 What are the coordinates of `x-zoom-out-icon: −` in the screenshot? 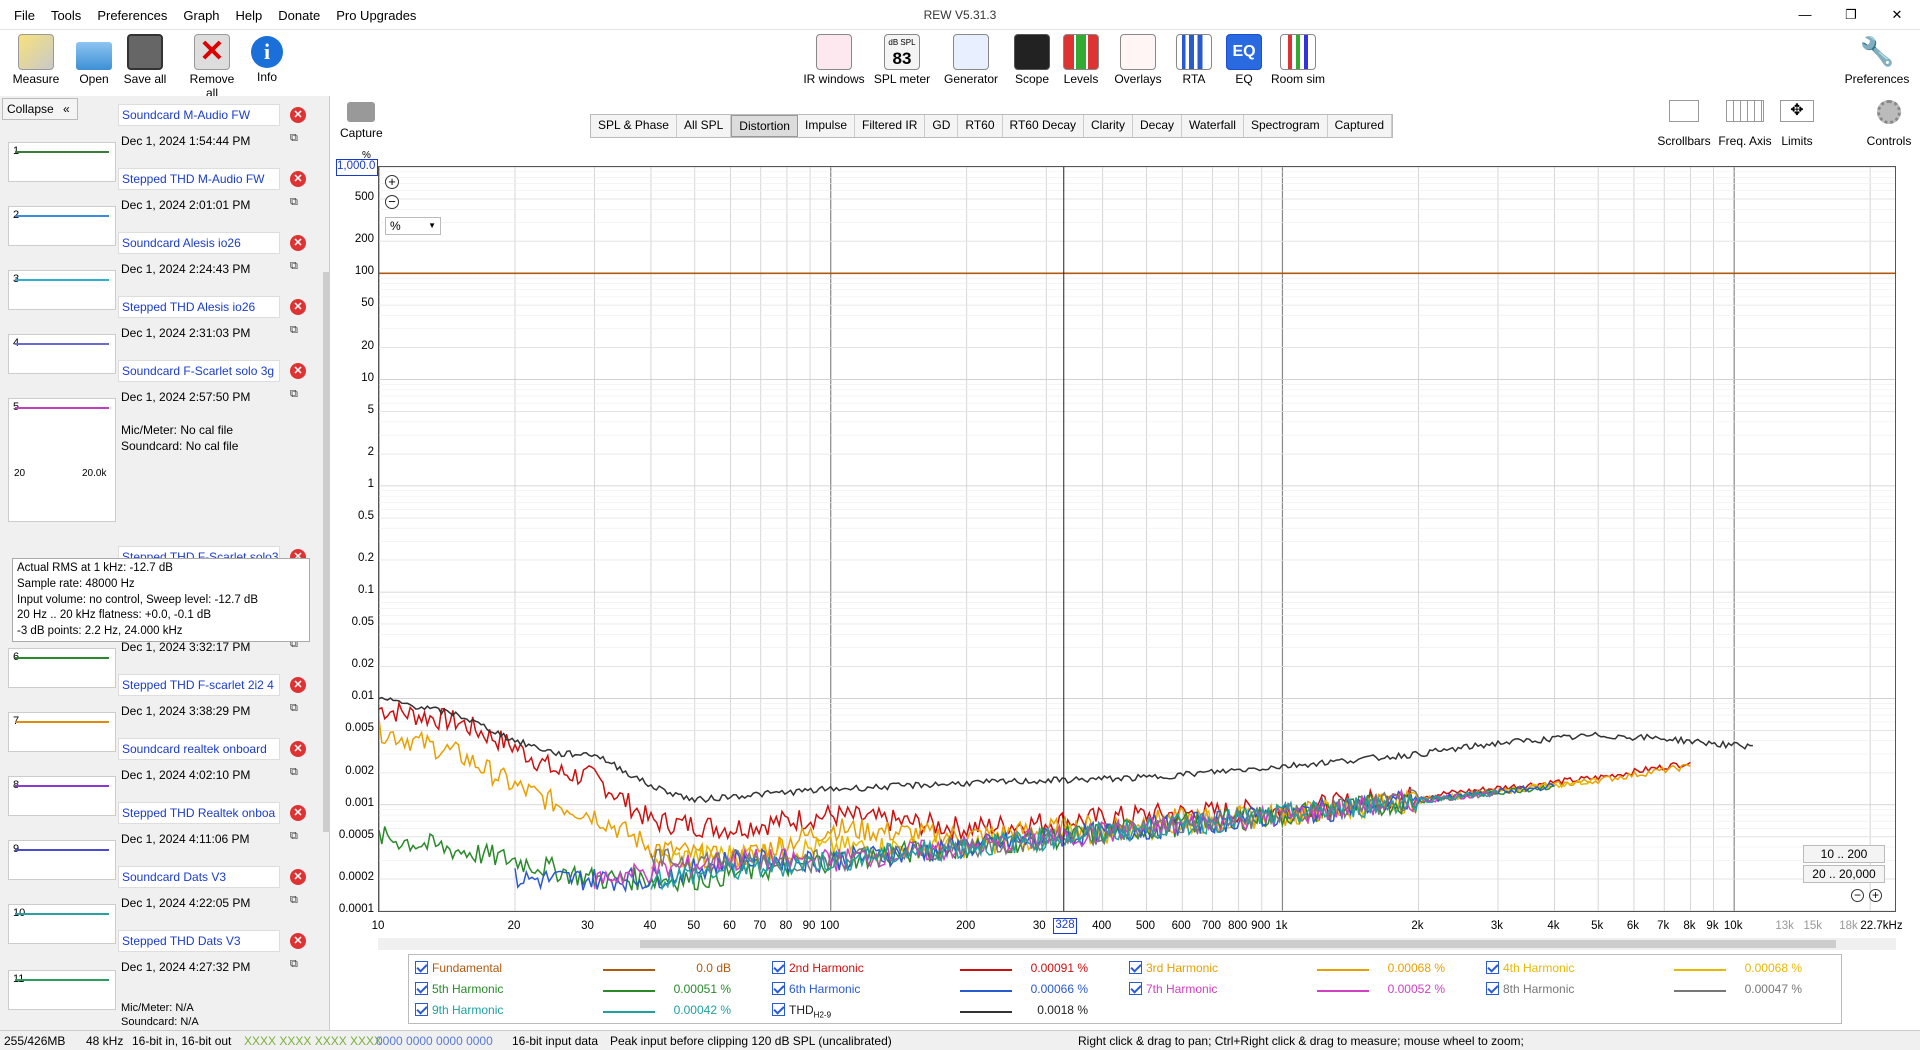 It's located at (1857, 895).